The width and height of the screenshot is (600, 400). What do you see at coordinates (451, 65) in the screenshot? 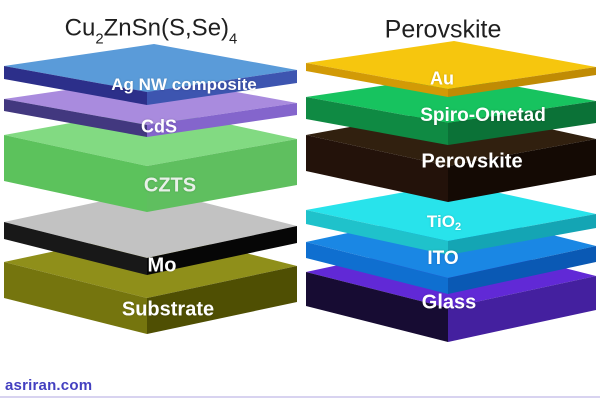
I see `au-top-face` at bounding box center [451, 65].